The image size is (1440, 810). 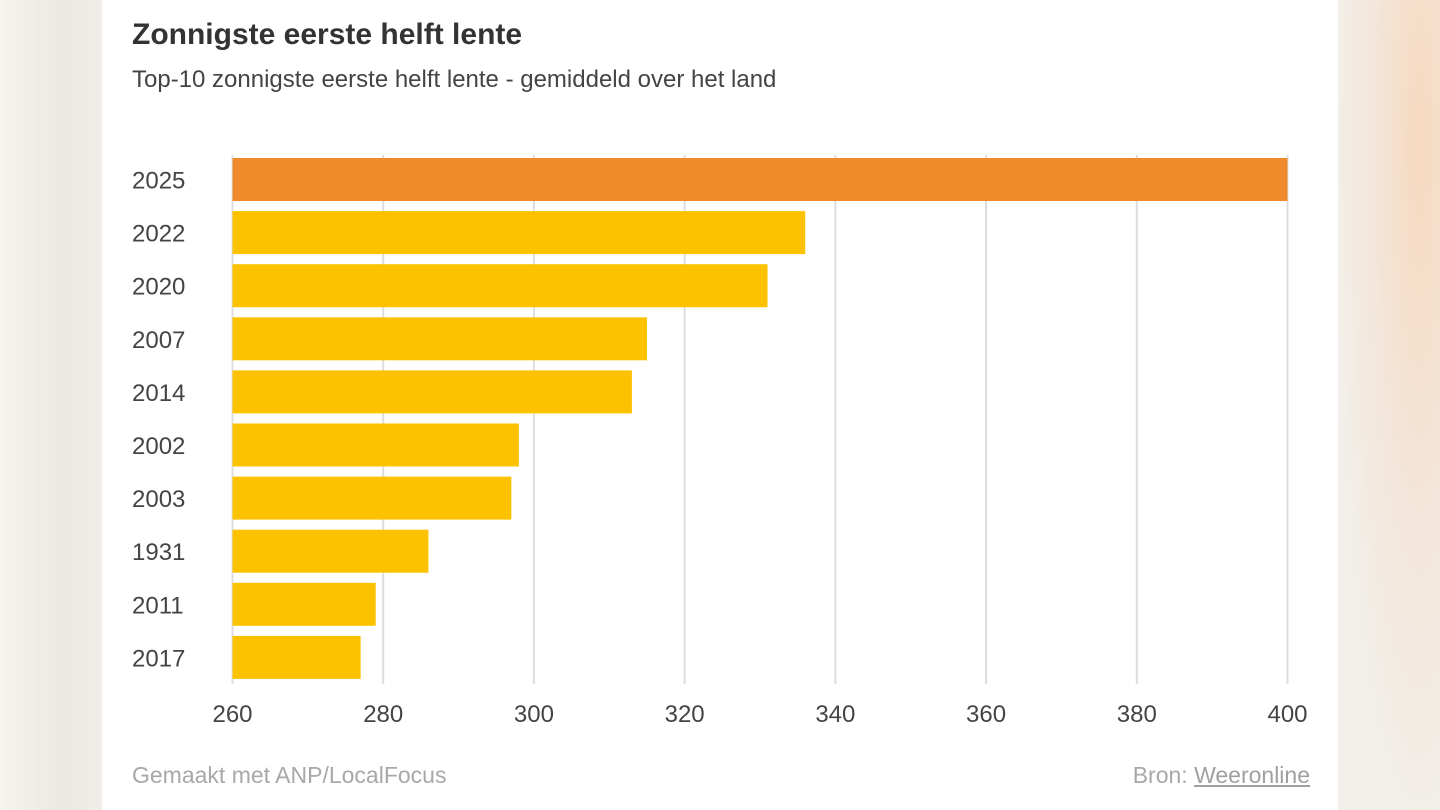 I want to click on bar-2011, so click(x=304, y=604).